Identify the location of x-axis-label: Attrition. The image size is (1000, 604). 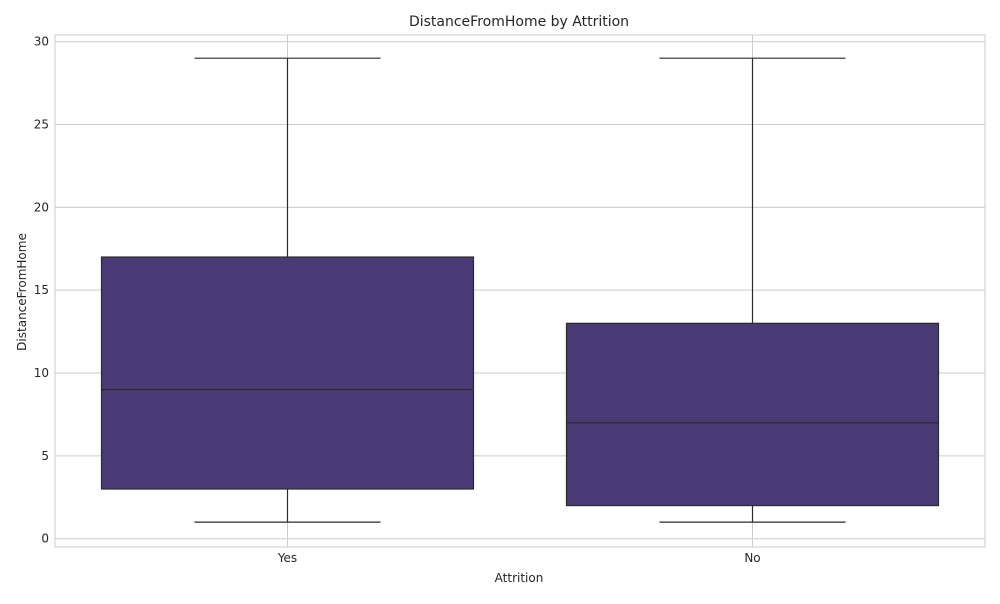
(519, 578).